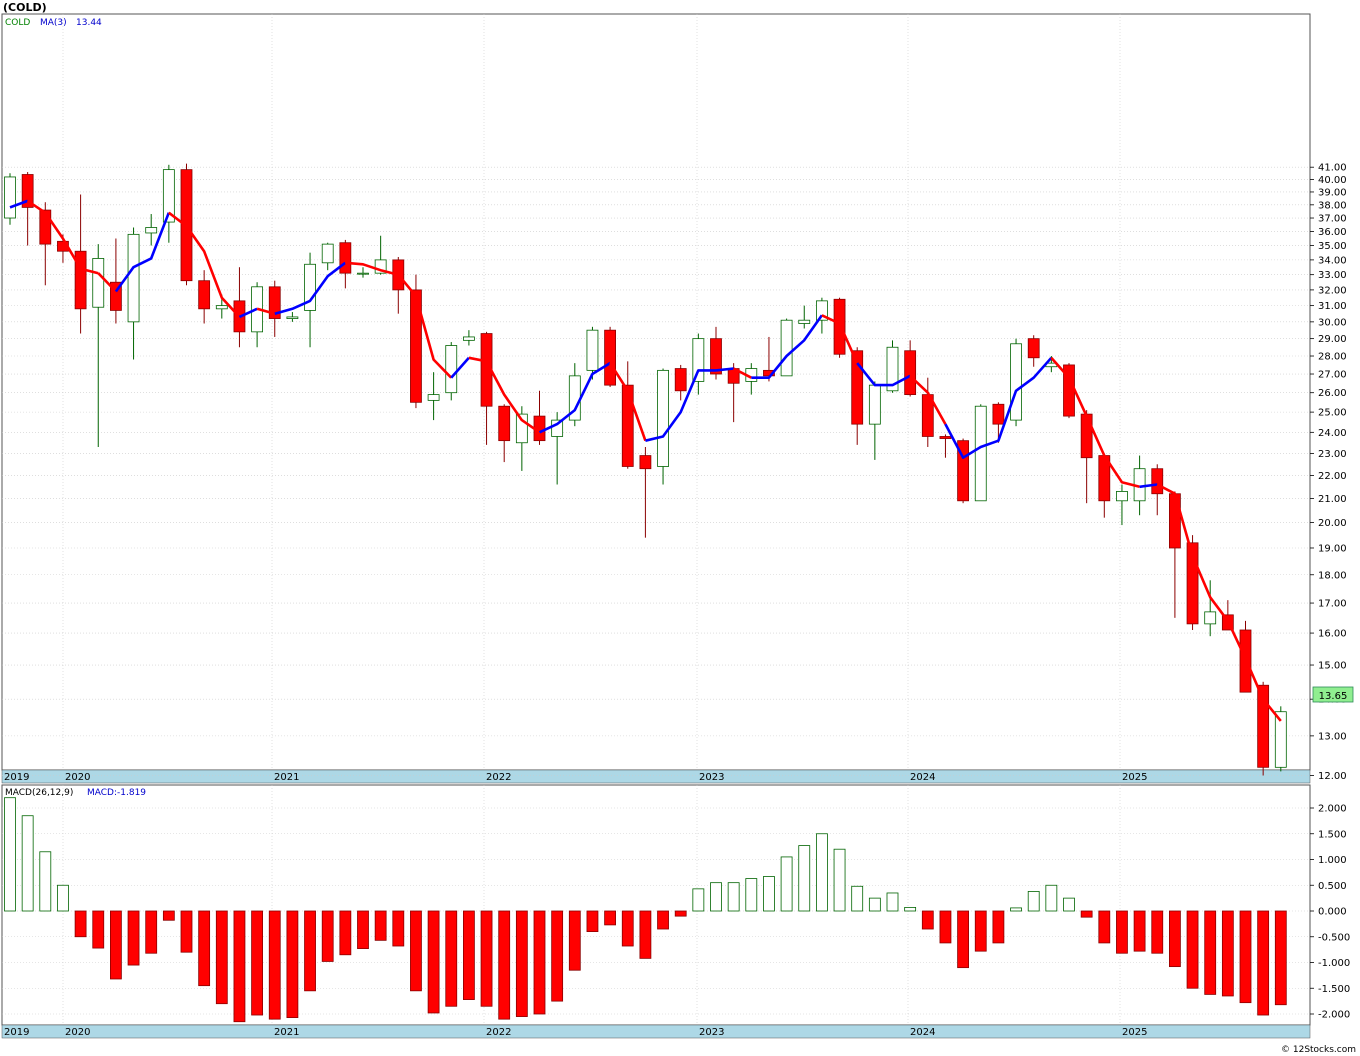 The width and height of the screenshot is (1360, 1056). I want to click on macd-date-strip, so click(656, 1031).